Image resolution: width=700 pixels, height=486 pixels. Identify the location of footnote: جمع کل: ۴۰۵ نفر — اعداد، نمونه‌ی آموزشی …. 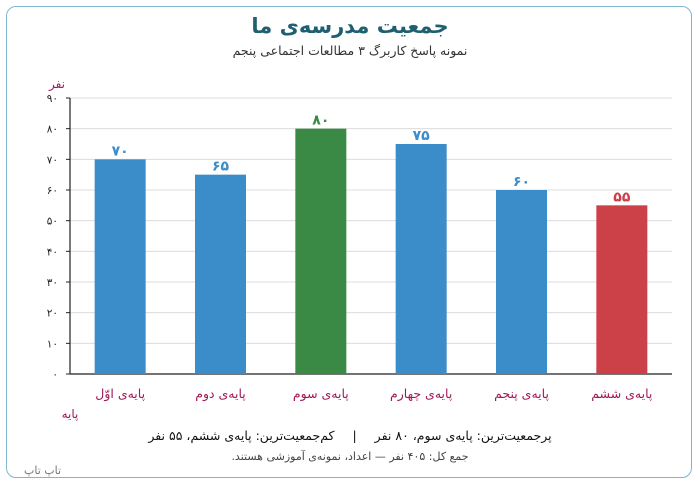
(350, 456).